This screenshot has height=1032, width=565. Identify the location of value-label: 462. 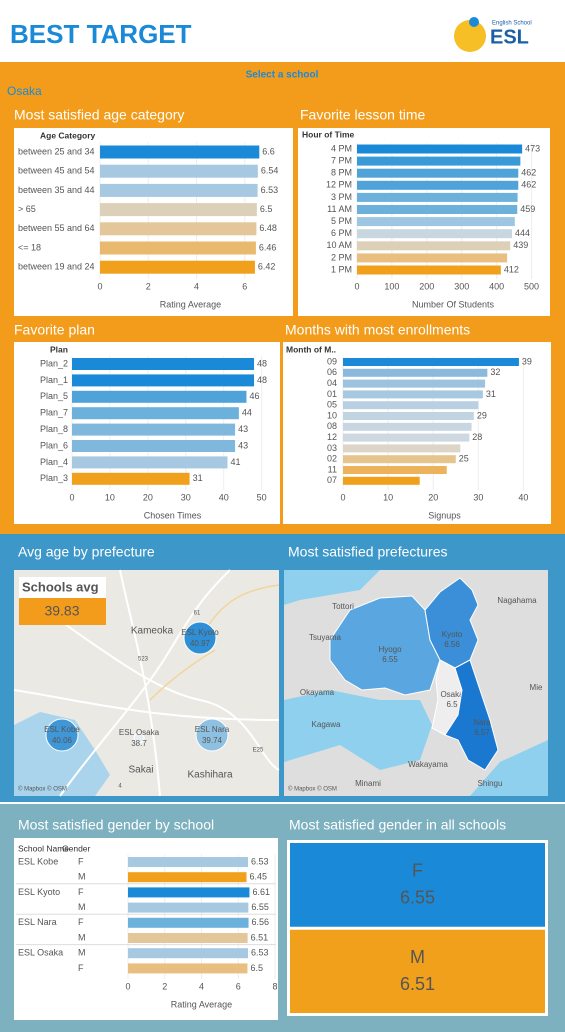
(528, 173).